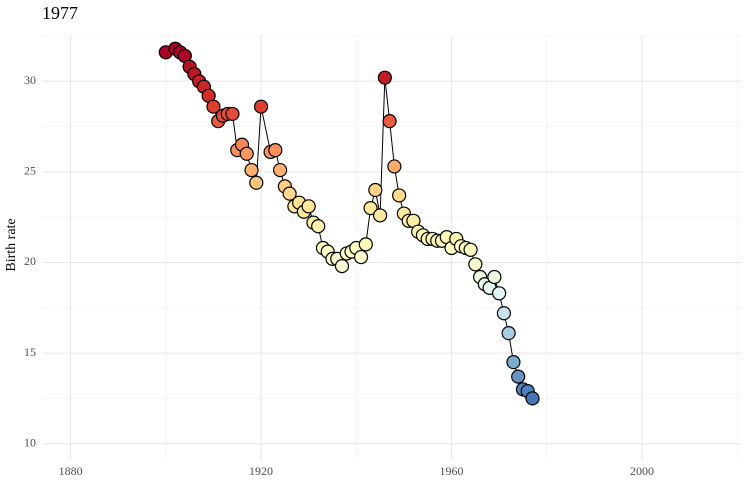 The height and width of the screenshot is (500, 750). Describe the element at coordinates (452, 471) in the screenshot. I see `x-tick-label: 1960` at that location.